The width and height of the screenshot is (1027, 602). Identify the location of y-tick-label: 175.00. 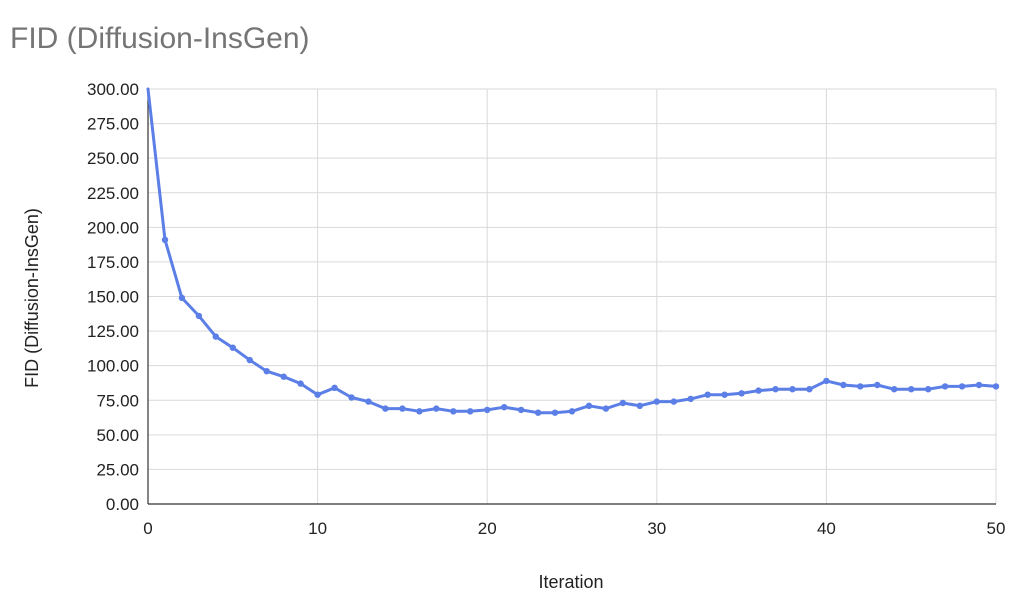
(113, 262).